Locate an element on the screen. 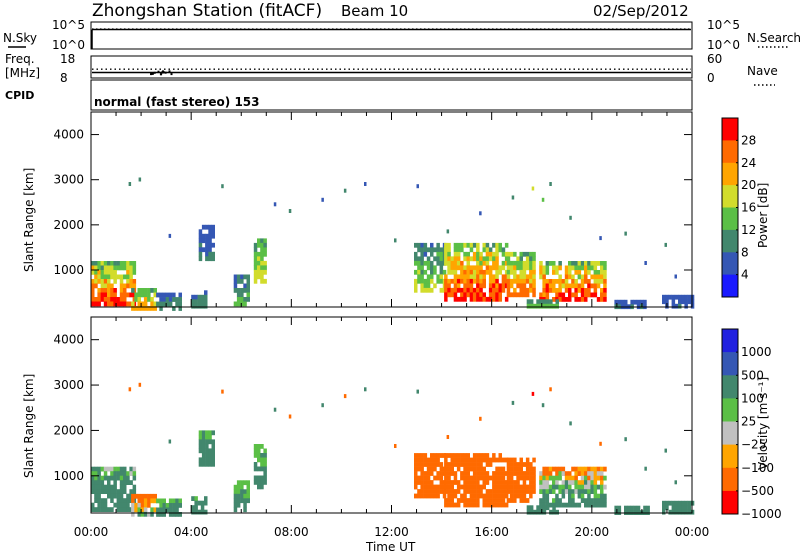 This screenshot has width=800, height=554. beam-label: Beam 10 is located at coordinates (374, 11).